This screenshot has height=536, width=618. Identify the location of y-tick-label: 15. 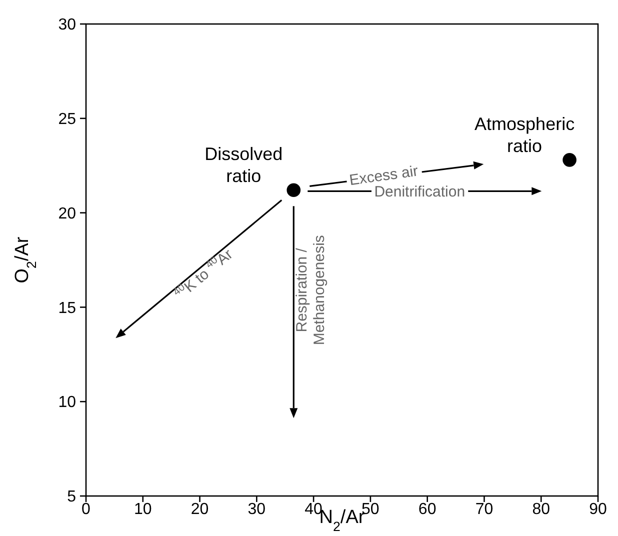
(67, 308).